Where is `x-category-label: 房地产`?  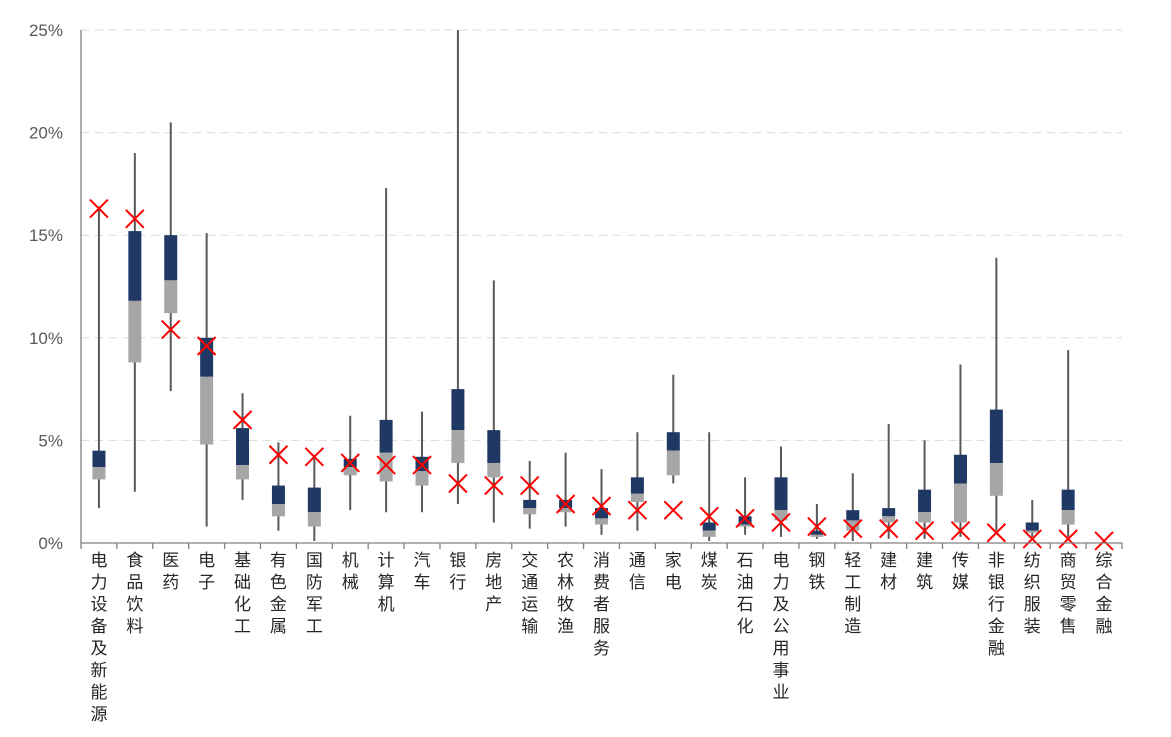 x-category-label: 房地产 is located at coordinates (493, 583).